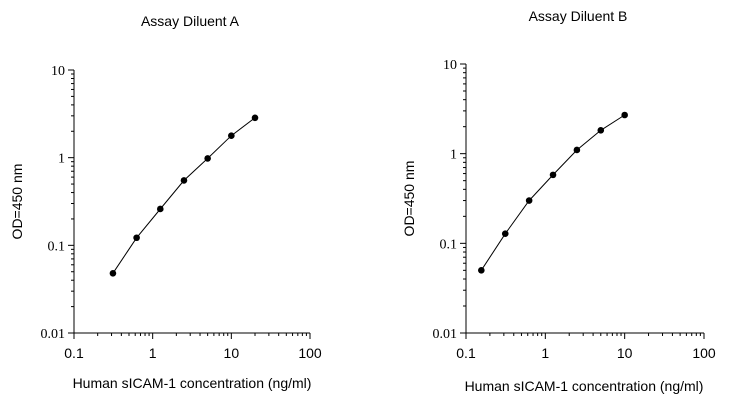  Describe the element at coordinates (578, 16) in the screenshot. I see `chart-title: Assay Diluent B` at that location.